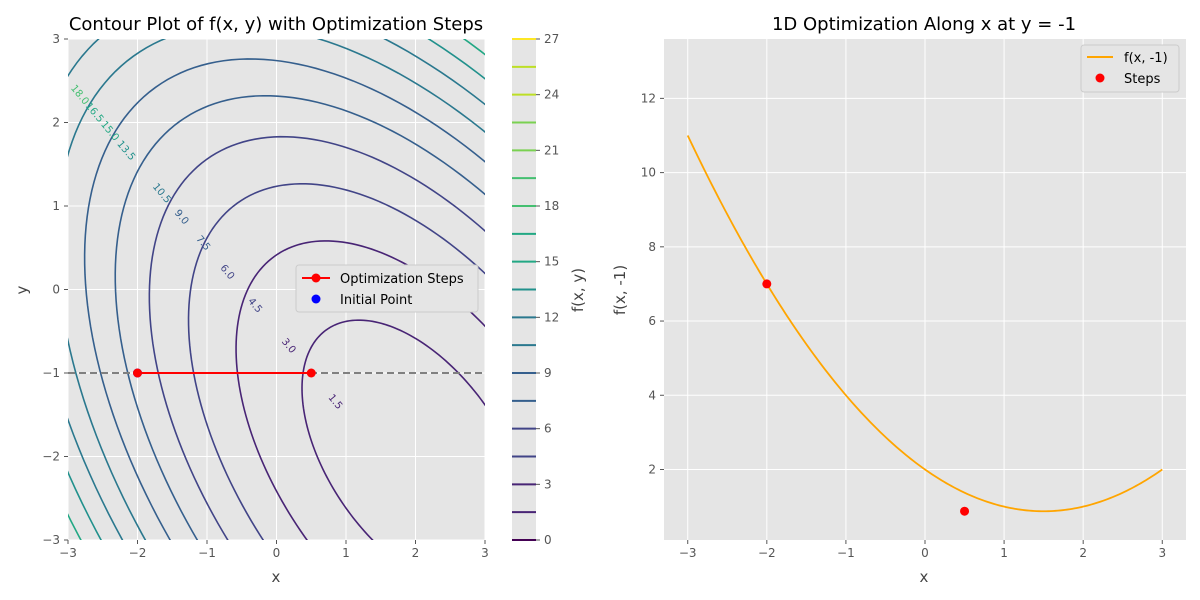 This screenshot has height=600, width=1200. I want to click on colorbar-tick-label: 6, so click(548, 429).